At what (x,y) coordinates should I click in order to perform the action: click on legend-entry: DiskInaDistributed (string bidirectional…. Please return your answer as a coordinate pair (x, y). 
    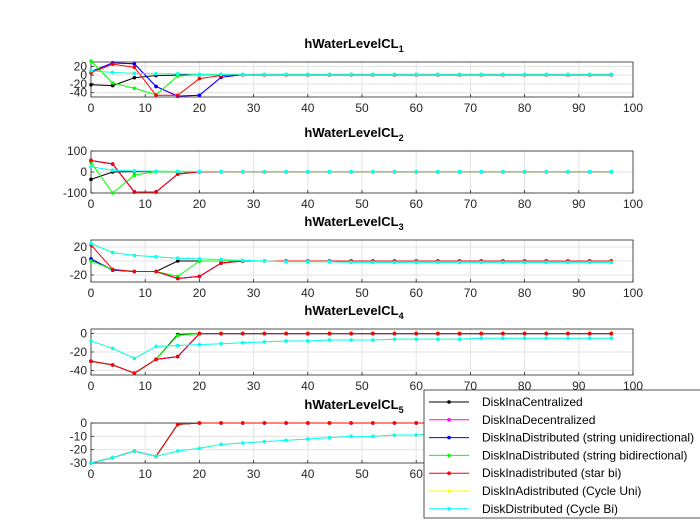
    Looking at the image, I should click on (584, 455).